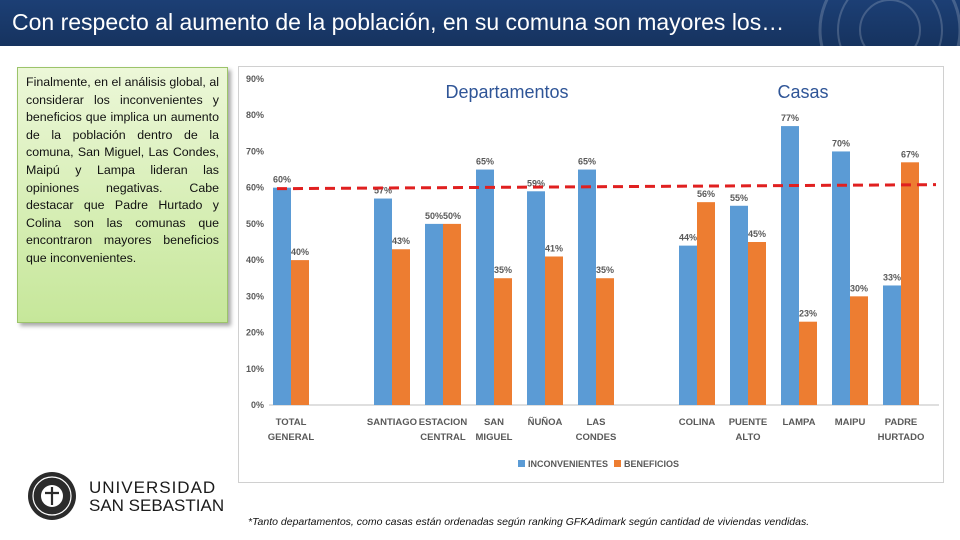  Describe the element at coordinates (443, 422) in the screenshot. I see `x-tick-label: ESTACION` at that location.